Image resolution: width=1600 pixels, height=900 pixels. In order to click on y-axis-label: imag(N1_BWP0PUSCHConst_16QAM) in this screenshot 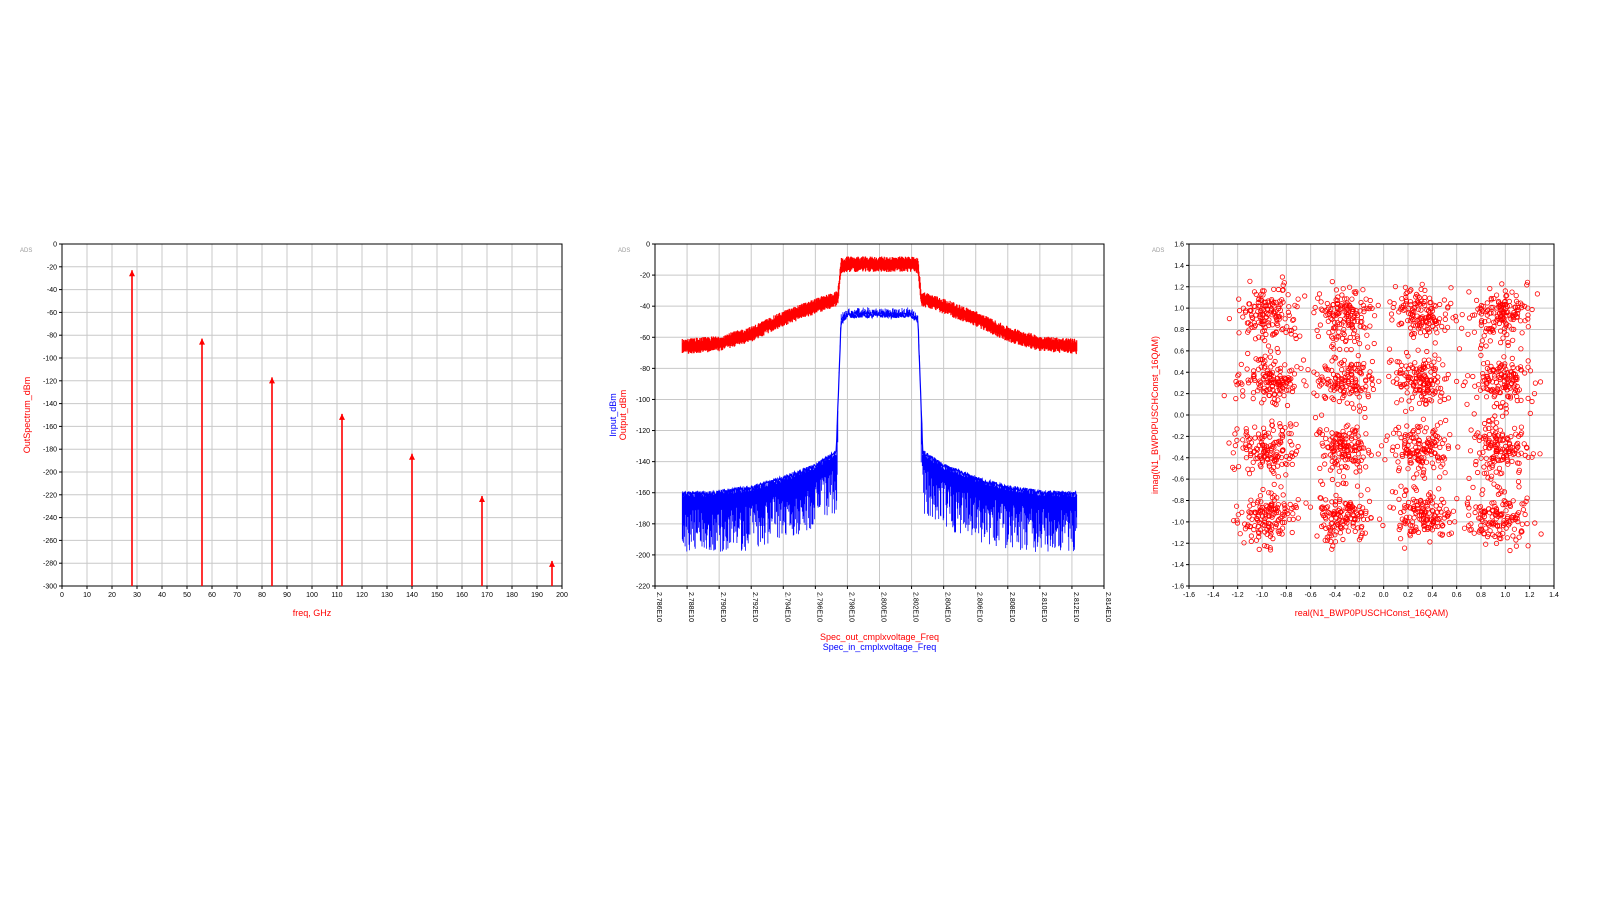, I will do `click(1155, 415)`.